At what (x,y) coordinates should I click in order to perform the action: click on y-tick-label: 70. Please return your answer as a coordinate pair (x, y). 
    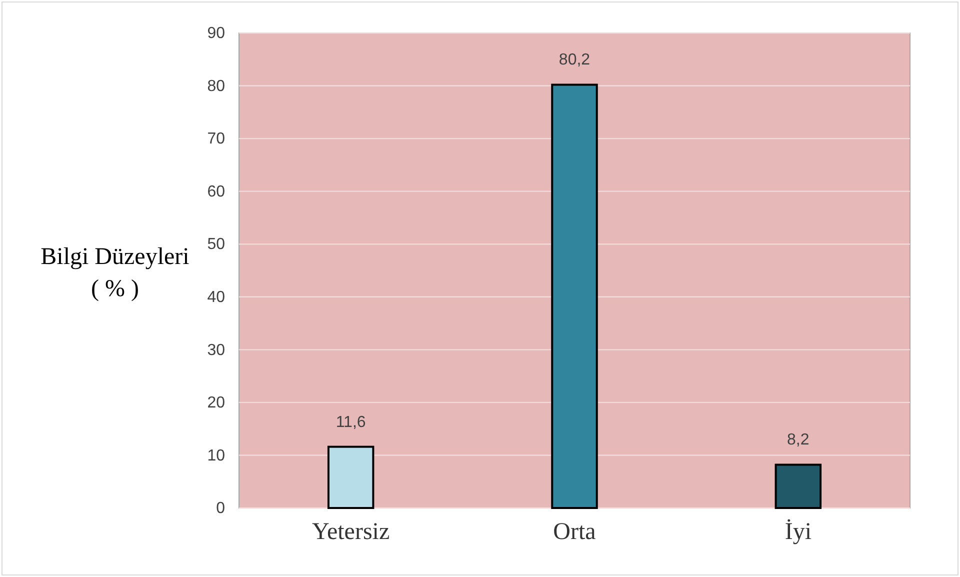
    Looking at the image, I should click on (216, 139).